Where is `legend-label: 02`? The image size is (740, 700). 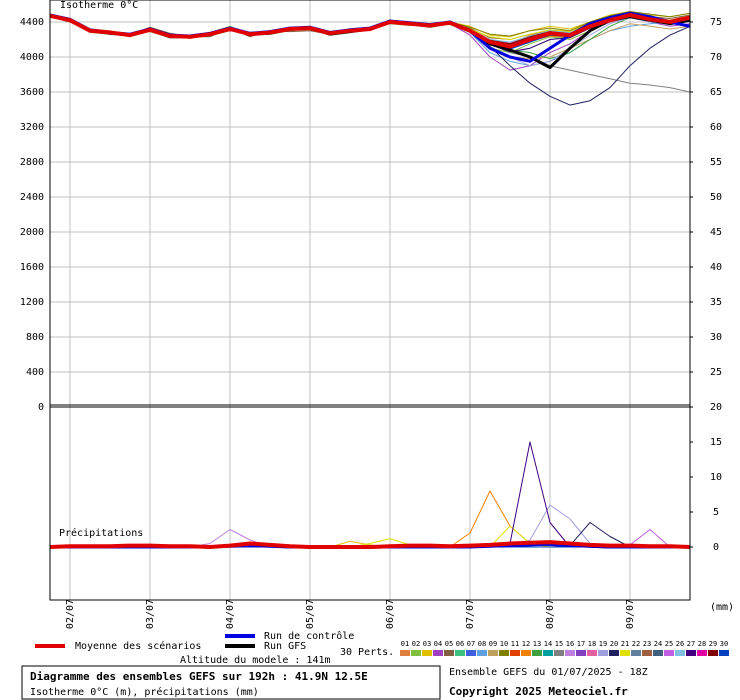
legend-label: 02 is located at coordinates (416, 644).